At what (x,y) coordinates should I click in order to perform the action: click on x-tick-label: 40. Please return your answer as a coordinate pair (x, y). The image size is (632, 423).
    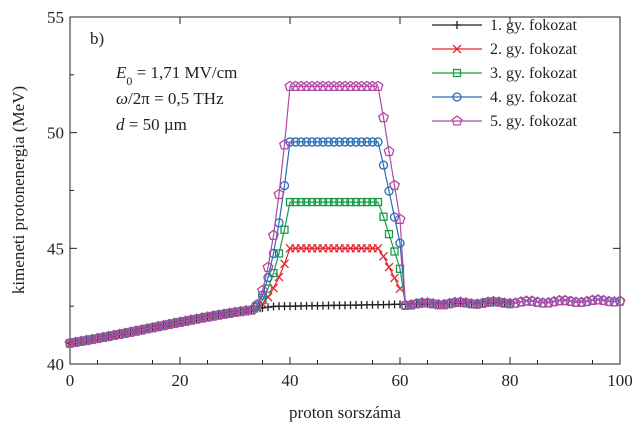
    Looking at the image, I should click on (290, 380).